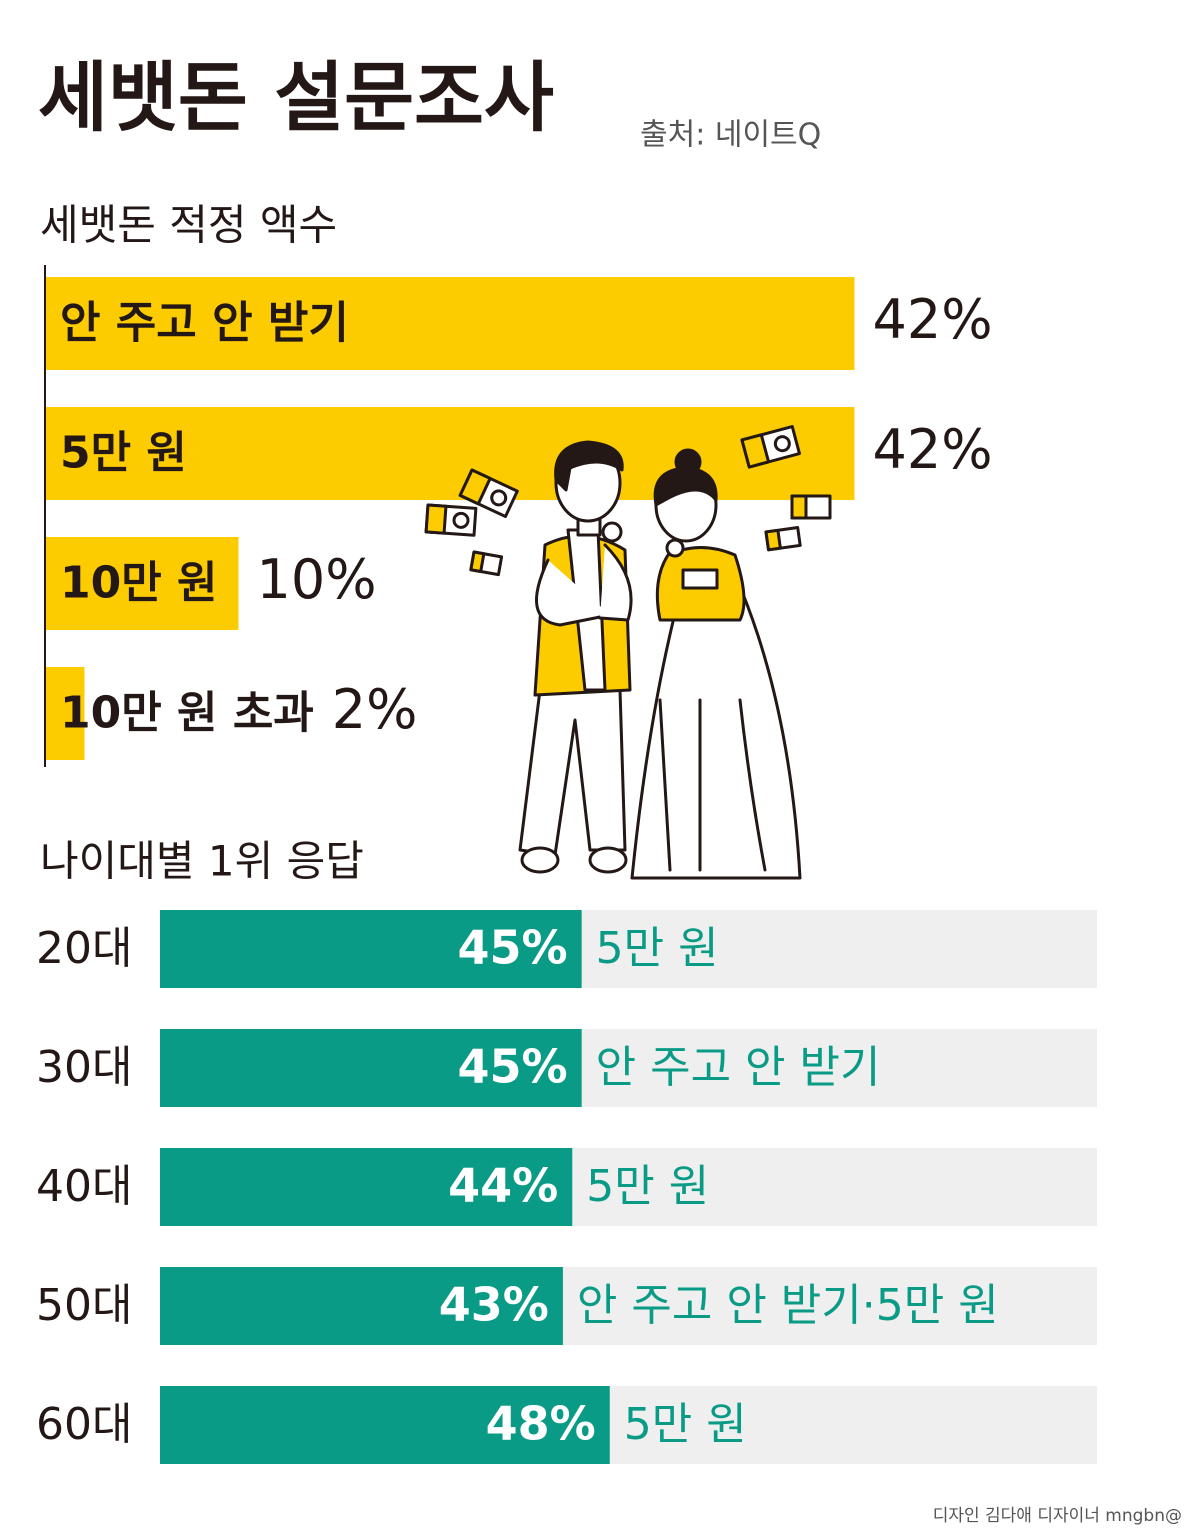  Describe the element at coordinates (375, 709) in the screenshot. I see `value-label: 2%` at that location.